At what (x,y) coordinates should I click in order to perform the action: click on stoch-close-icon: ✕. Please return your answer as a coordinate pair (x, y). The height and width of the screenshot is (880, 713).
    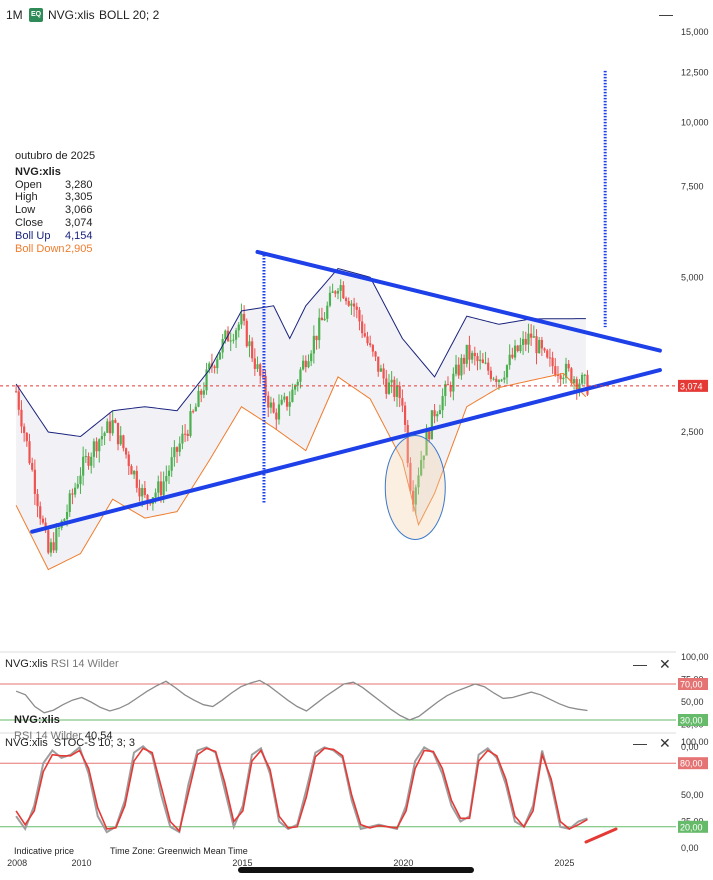
    Looking at the image, I should click on (665, 743).